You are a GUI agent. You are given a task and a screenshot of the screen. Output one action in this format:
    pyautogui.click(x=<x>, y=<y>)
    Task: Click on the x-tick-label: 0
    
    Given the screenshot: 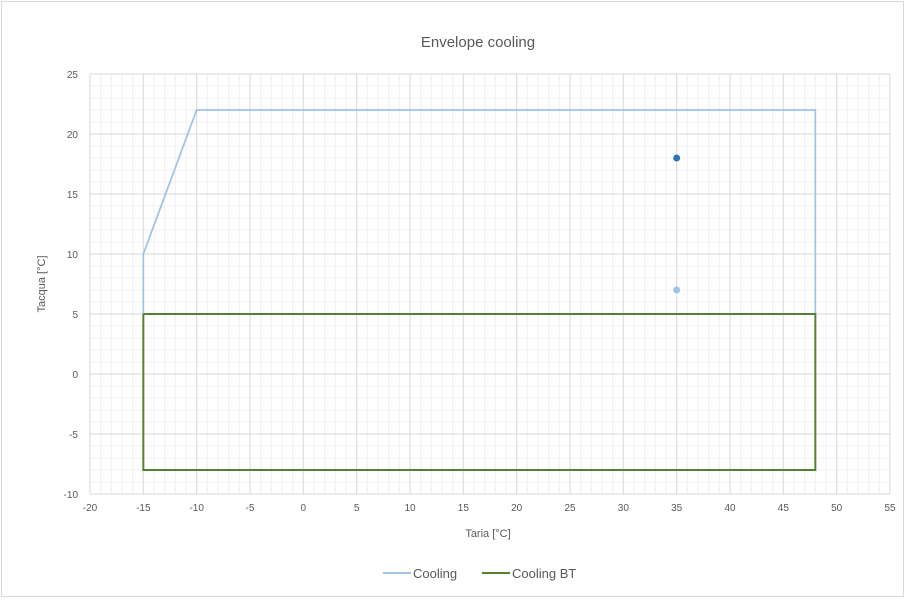 What is the action you would take?
    pyautogui.click(x=304, y=508)
    